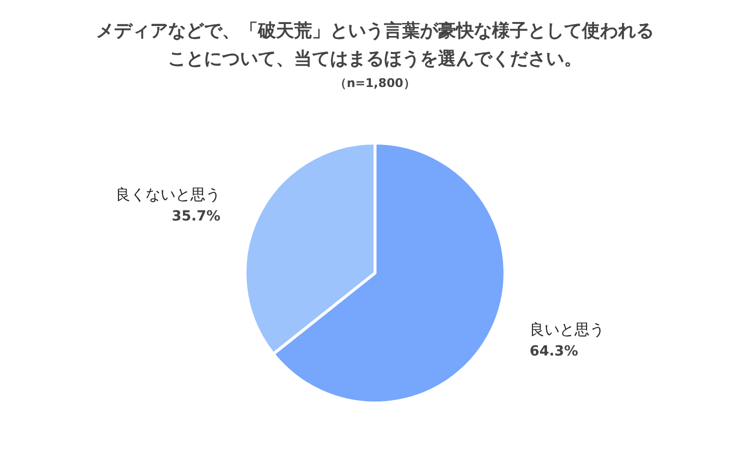  I want to click on data-label: 35.7%, so click(196, 216).